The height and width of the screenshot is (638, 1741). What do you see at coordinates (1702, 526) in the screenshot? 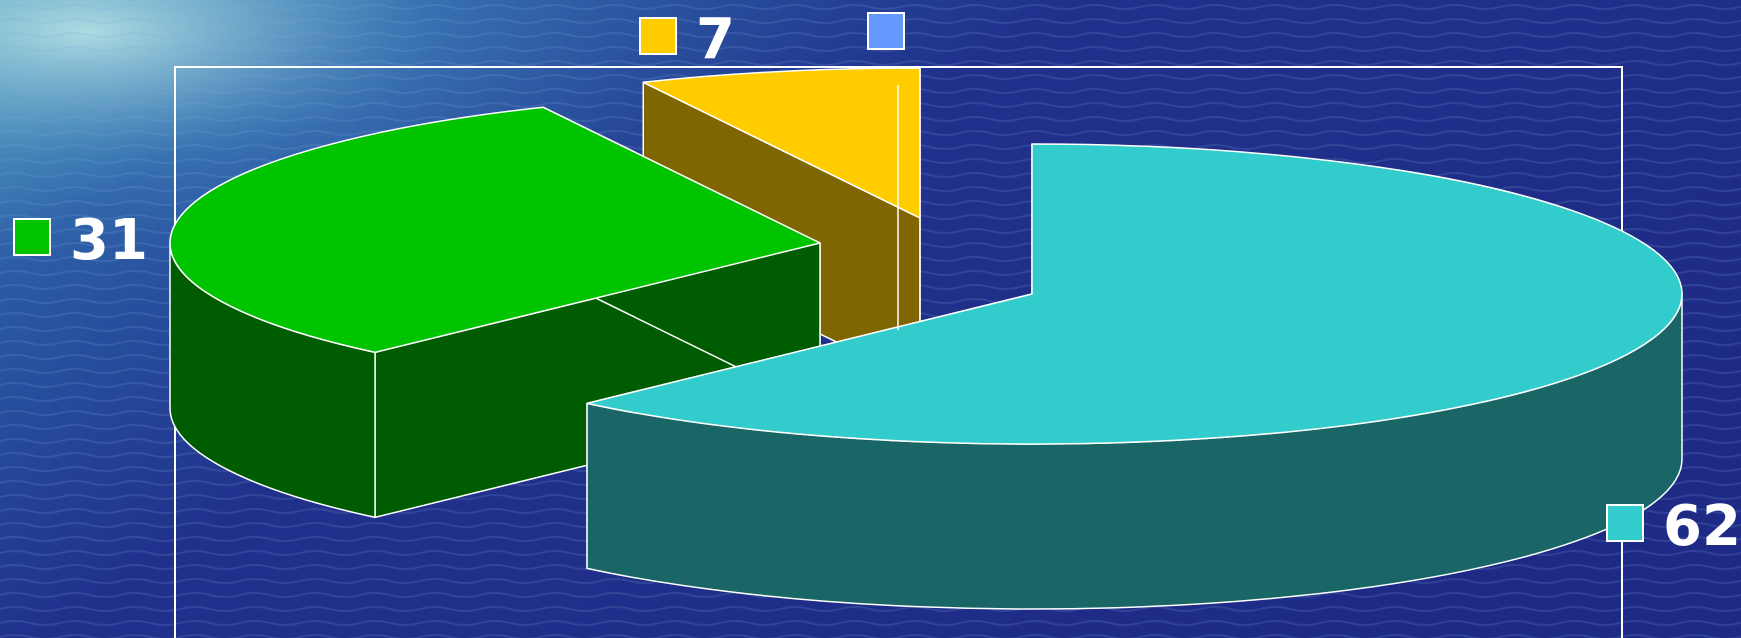
I see `data-label-0: 62` at bounding box center [1702, 526].